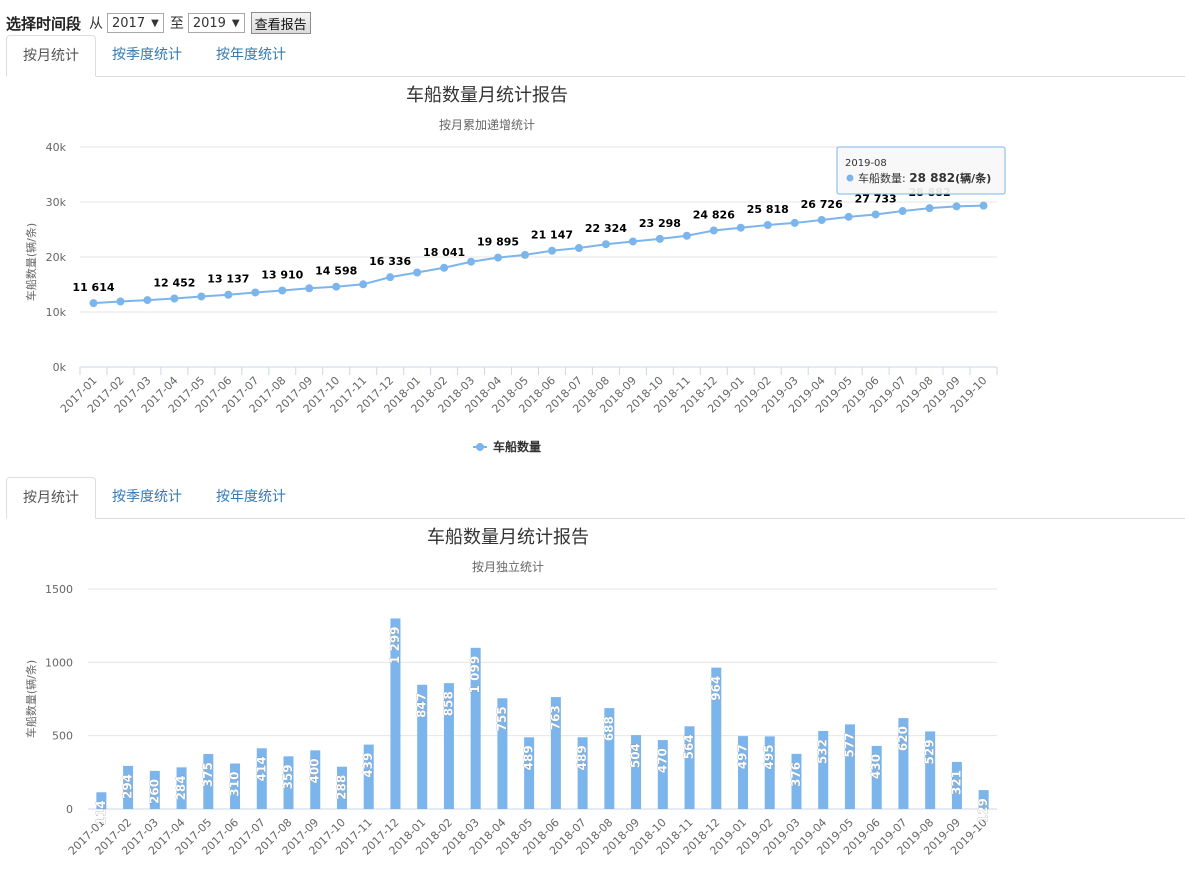 The height and width of the screenshot is (876, 1185). What do you see at coordinates (251, 497) in the screenshot?
I see `tab-yearly-bottom: 按年度统计` at bounding box center [251, 497].